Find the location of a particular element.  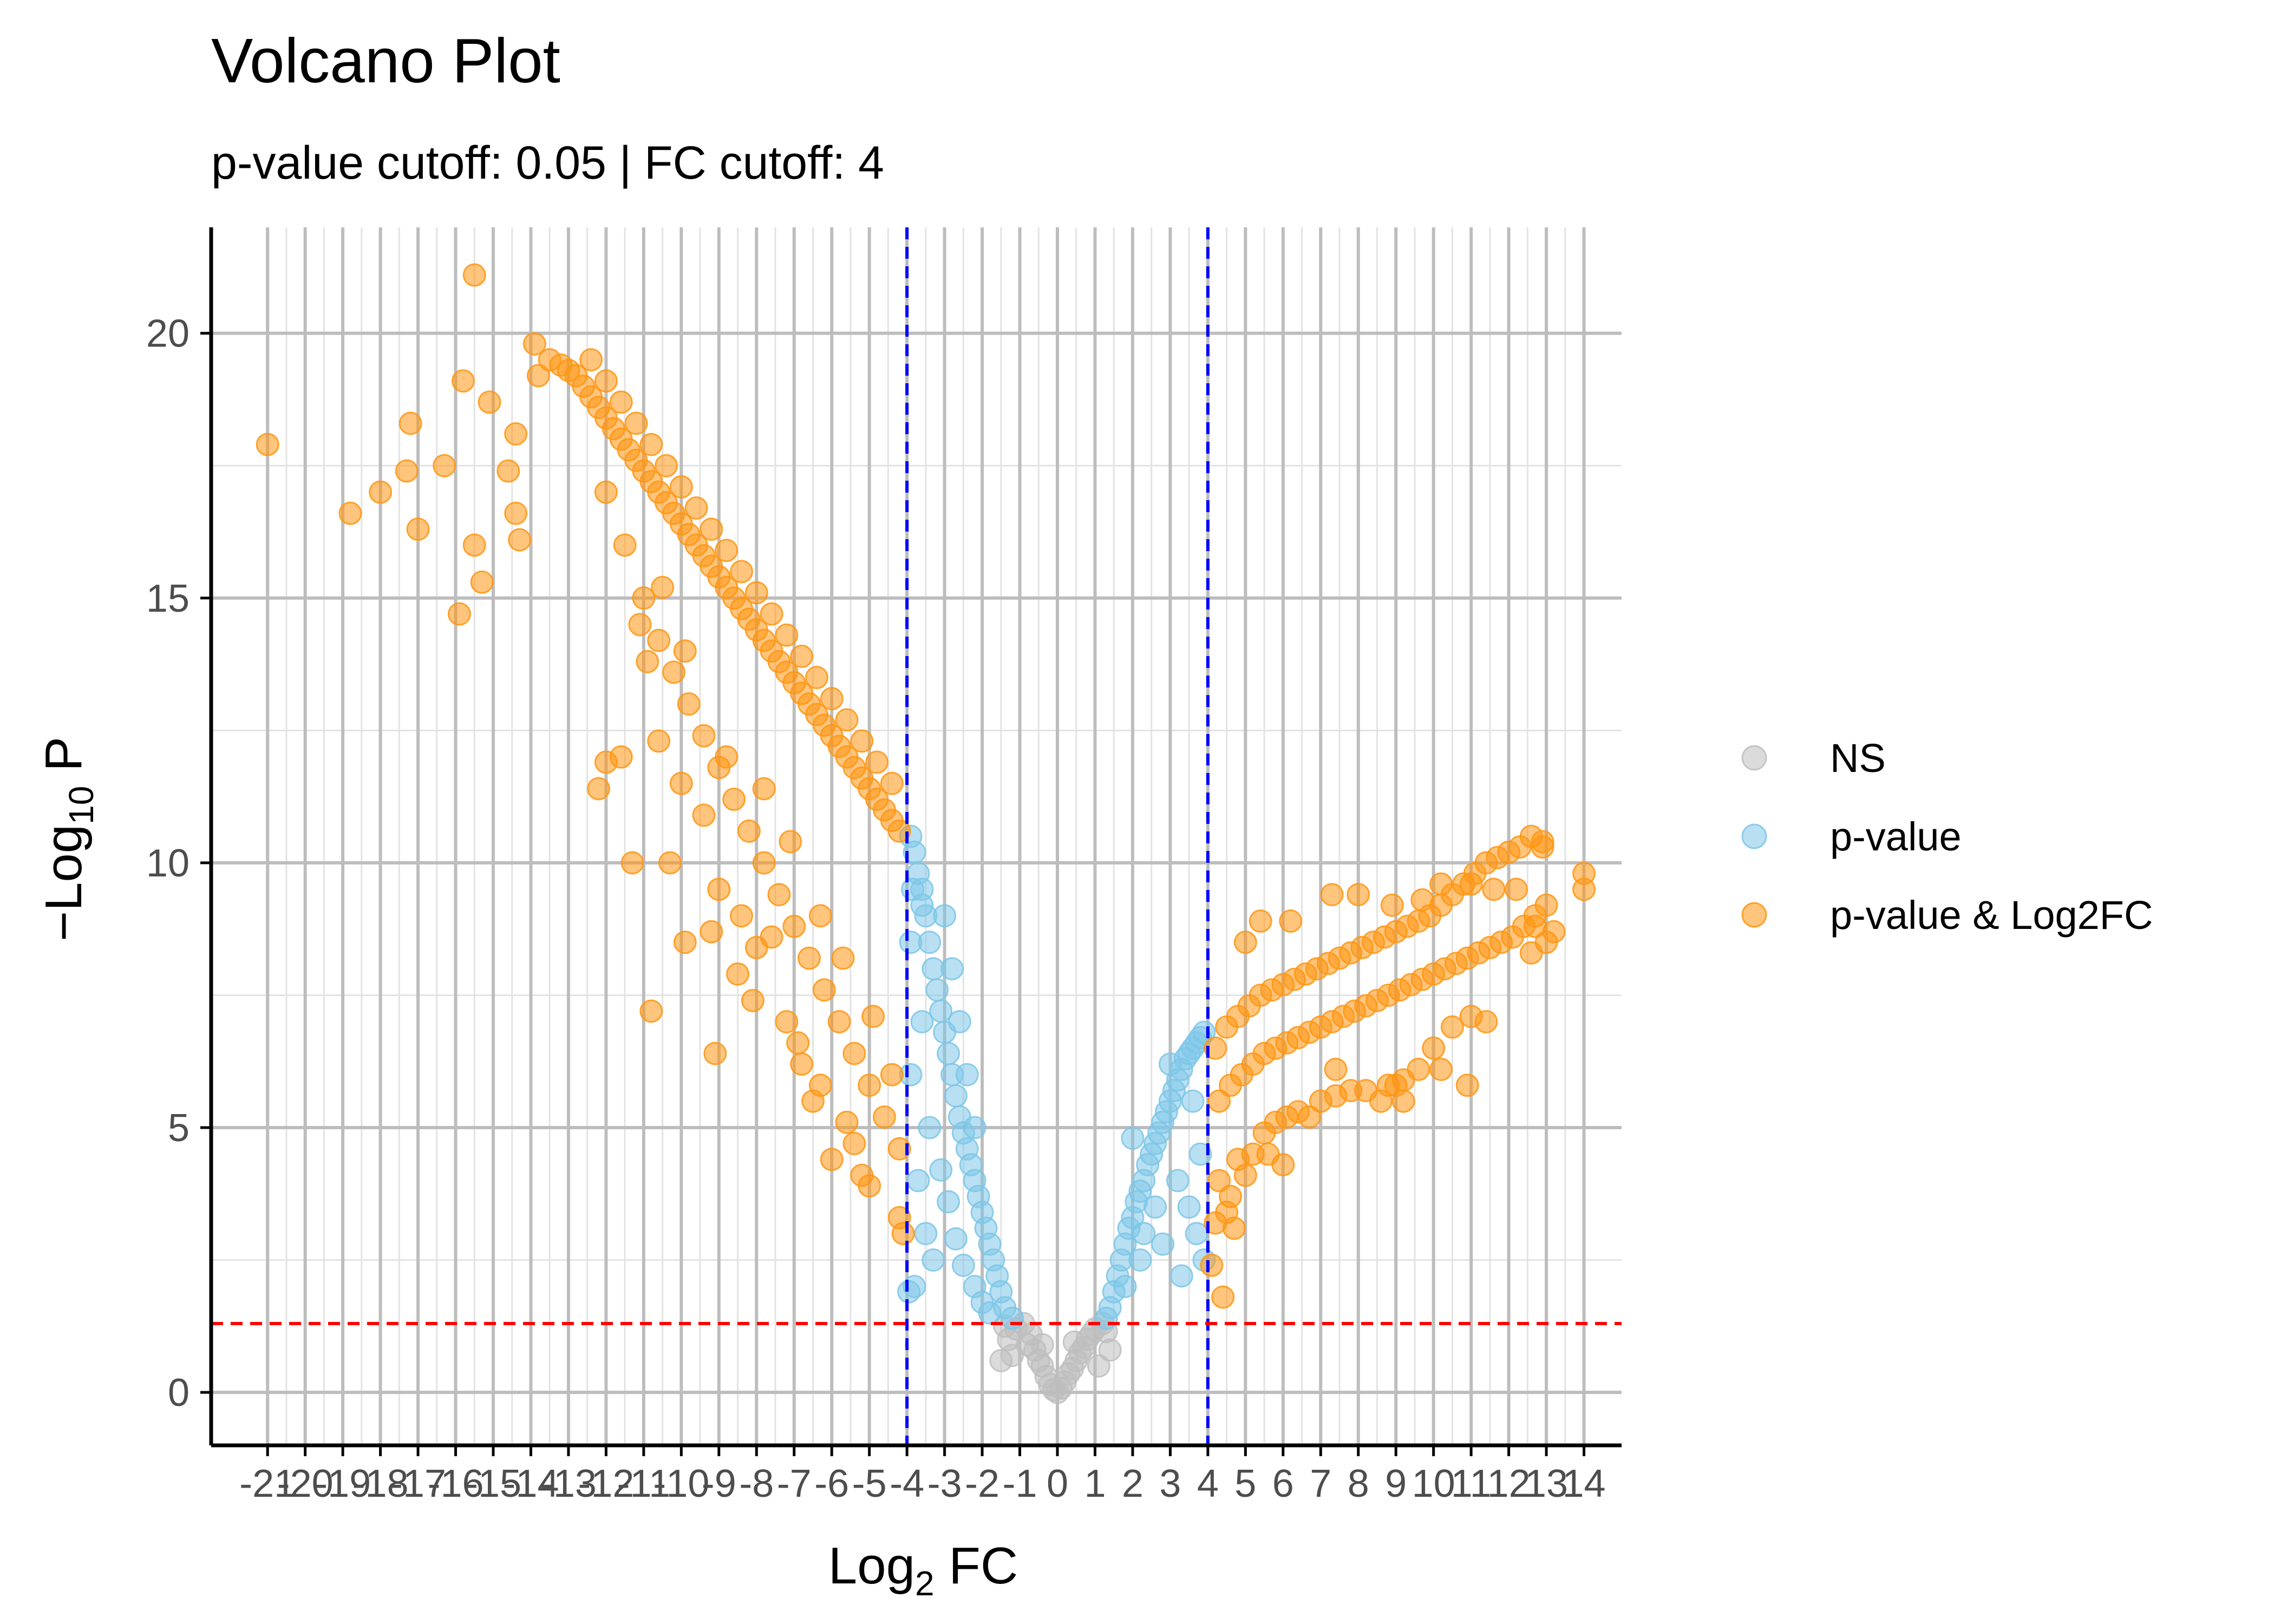

x-tick-label: 10 is located at coordinates (1433, 1483).